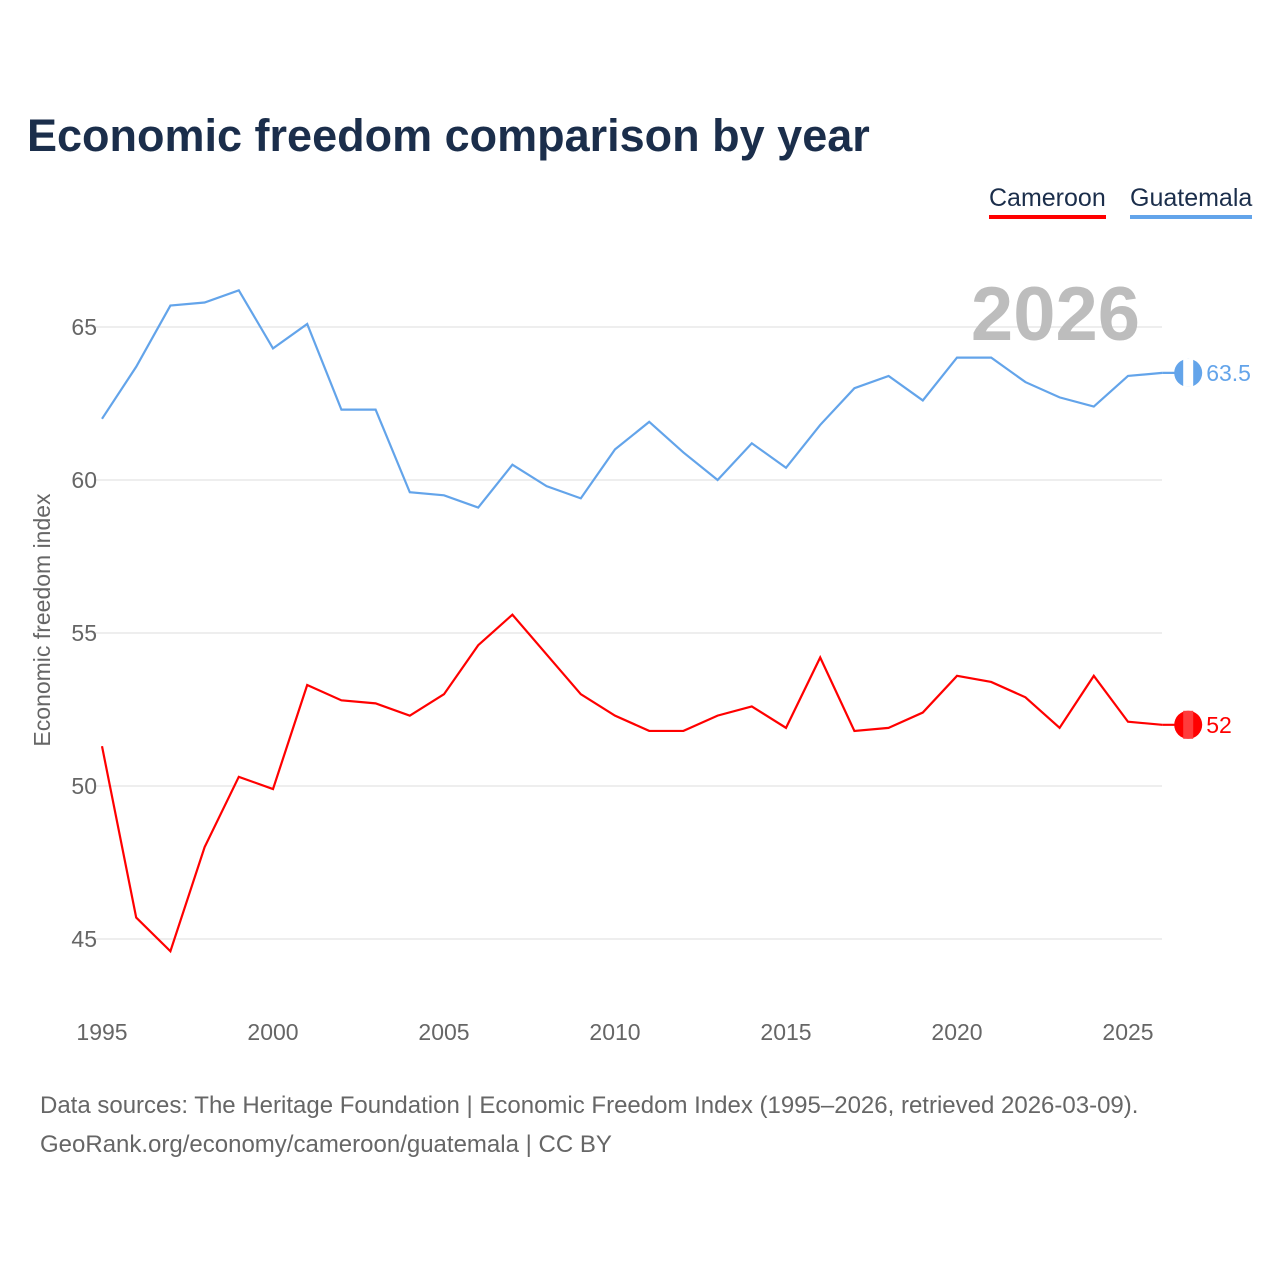 The image size is (1280, 1280). What do you see at coordinates (956, 1032) in the screenshot?
I see `x-tick-label: 2020` at bounding box center [956, 1032].